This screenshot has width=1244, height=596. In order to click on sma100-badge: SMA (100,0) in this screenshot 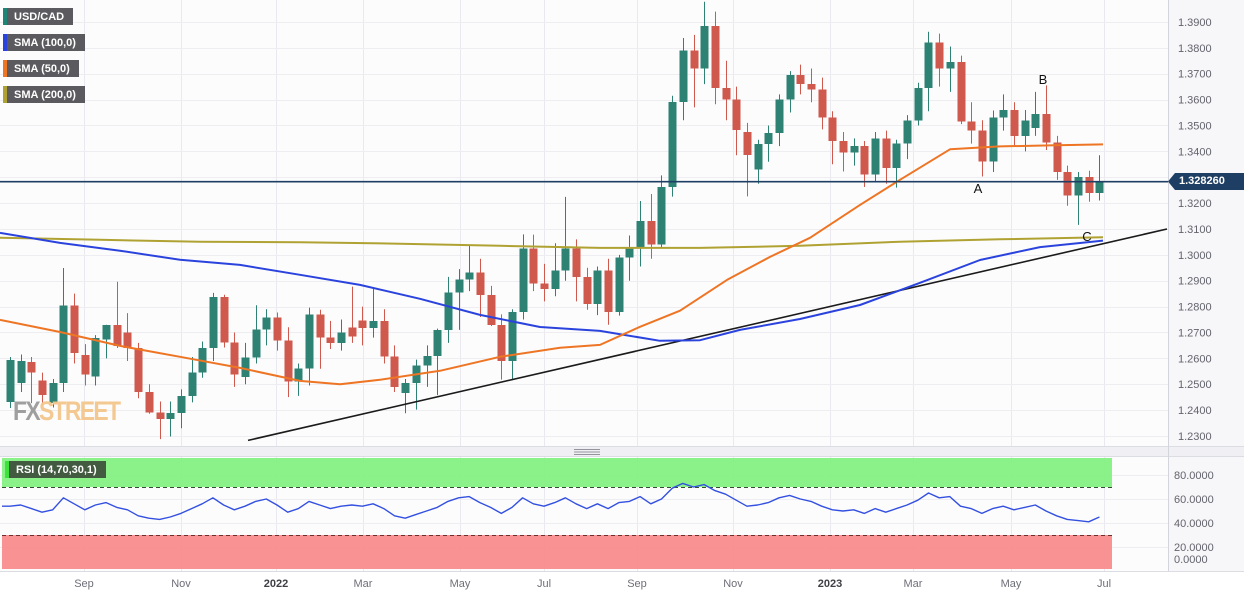, I will do `click(44, 42)`.